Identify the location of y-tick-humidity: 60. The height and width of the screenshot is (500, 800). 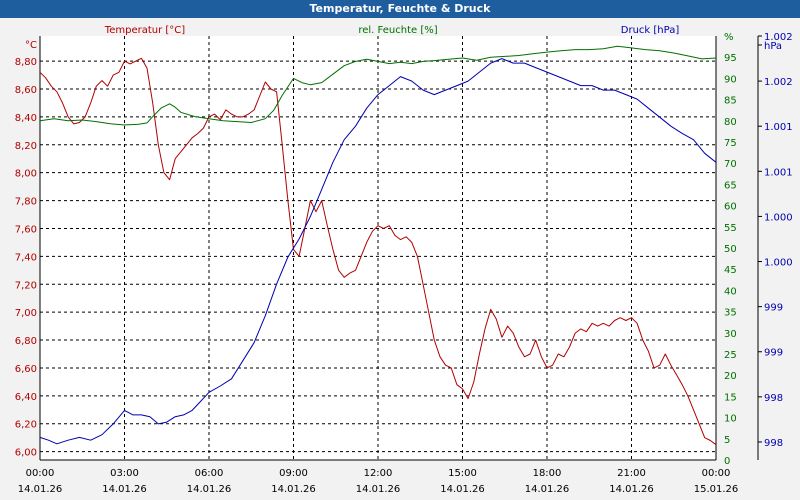
(730, 207).